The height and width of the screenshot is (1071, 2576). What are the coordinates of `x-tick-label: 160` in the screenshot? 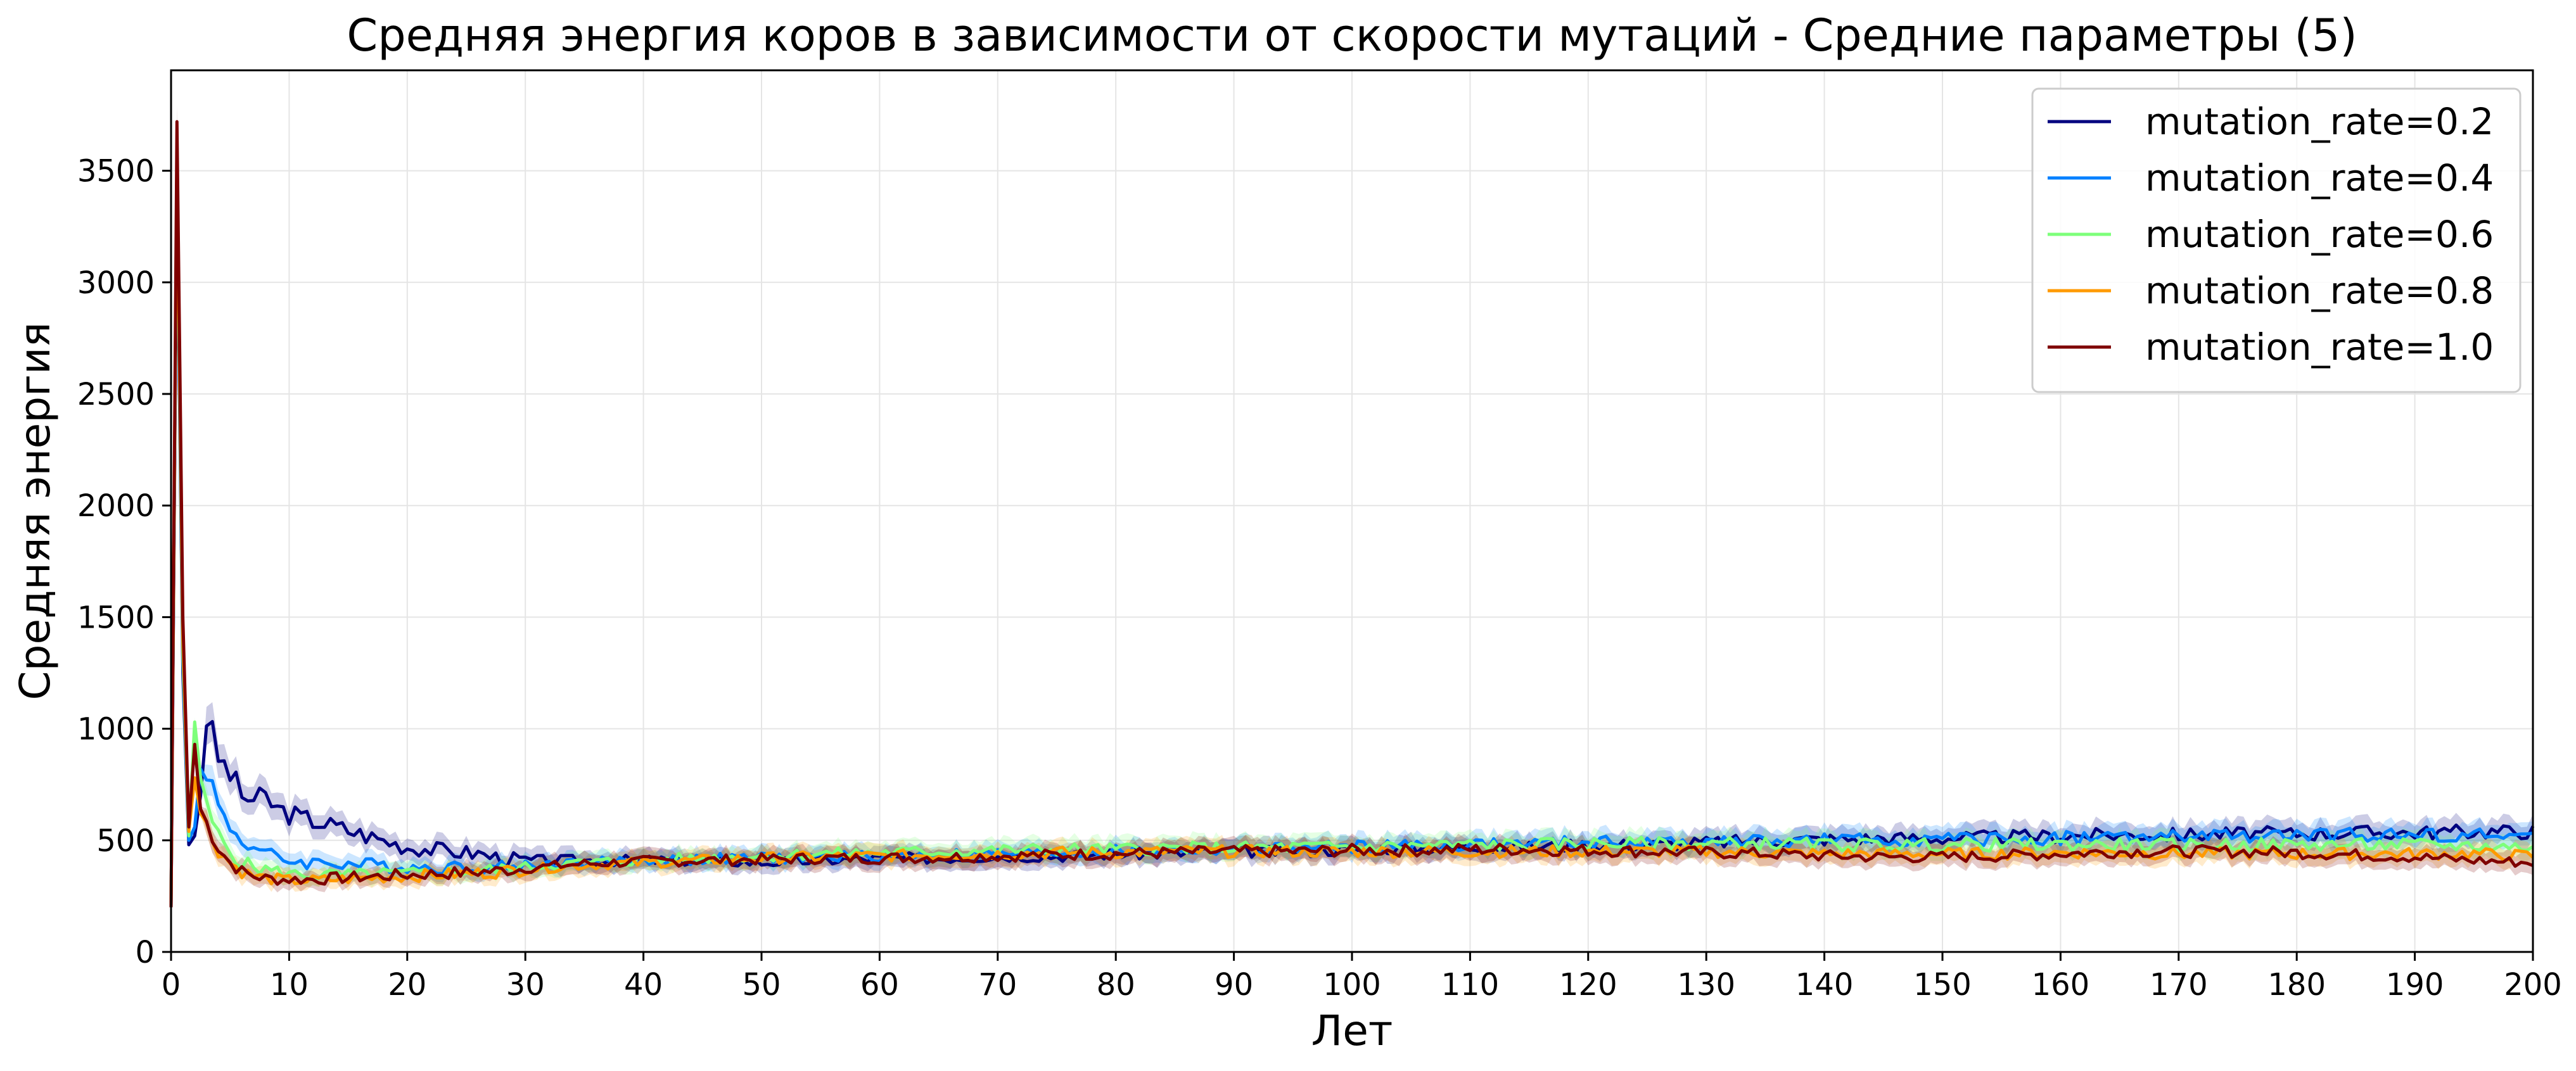 It's located at (2061, 985).